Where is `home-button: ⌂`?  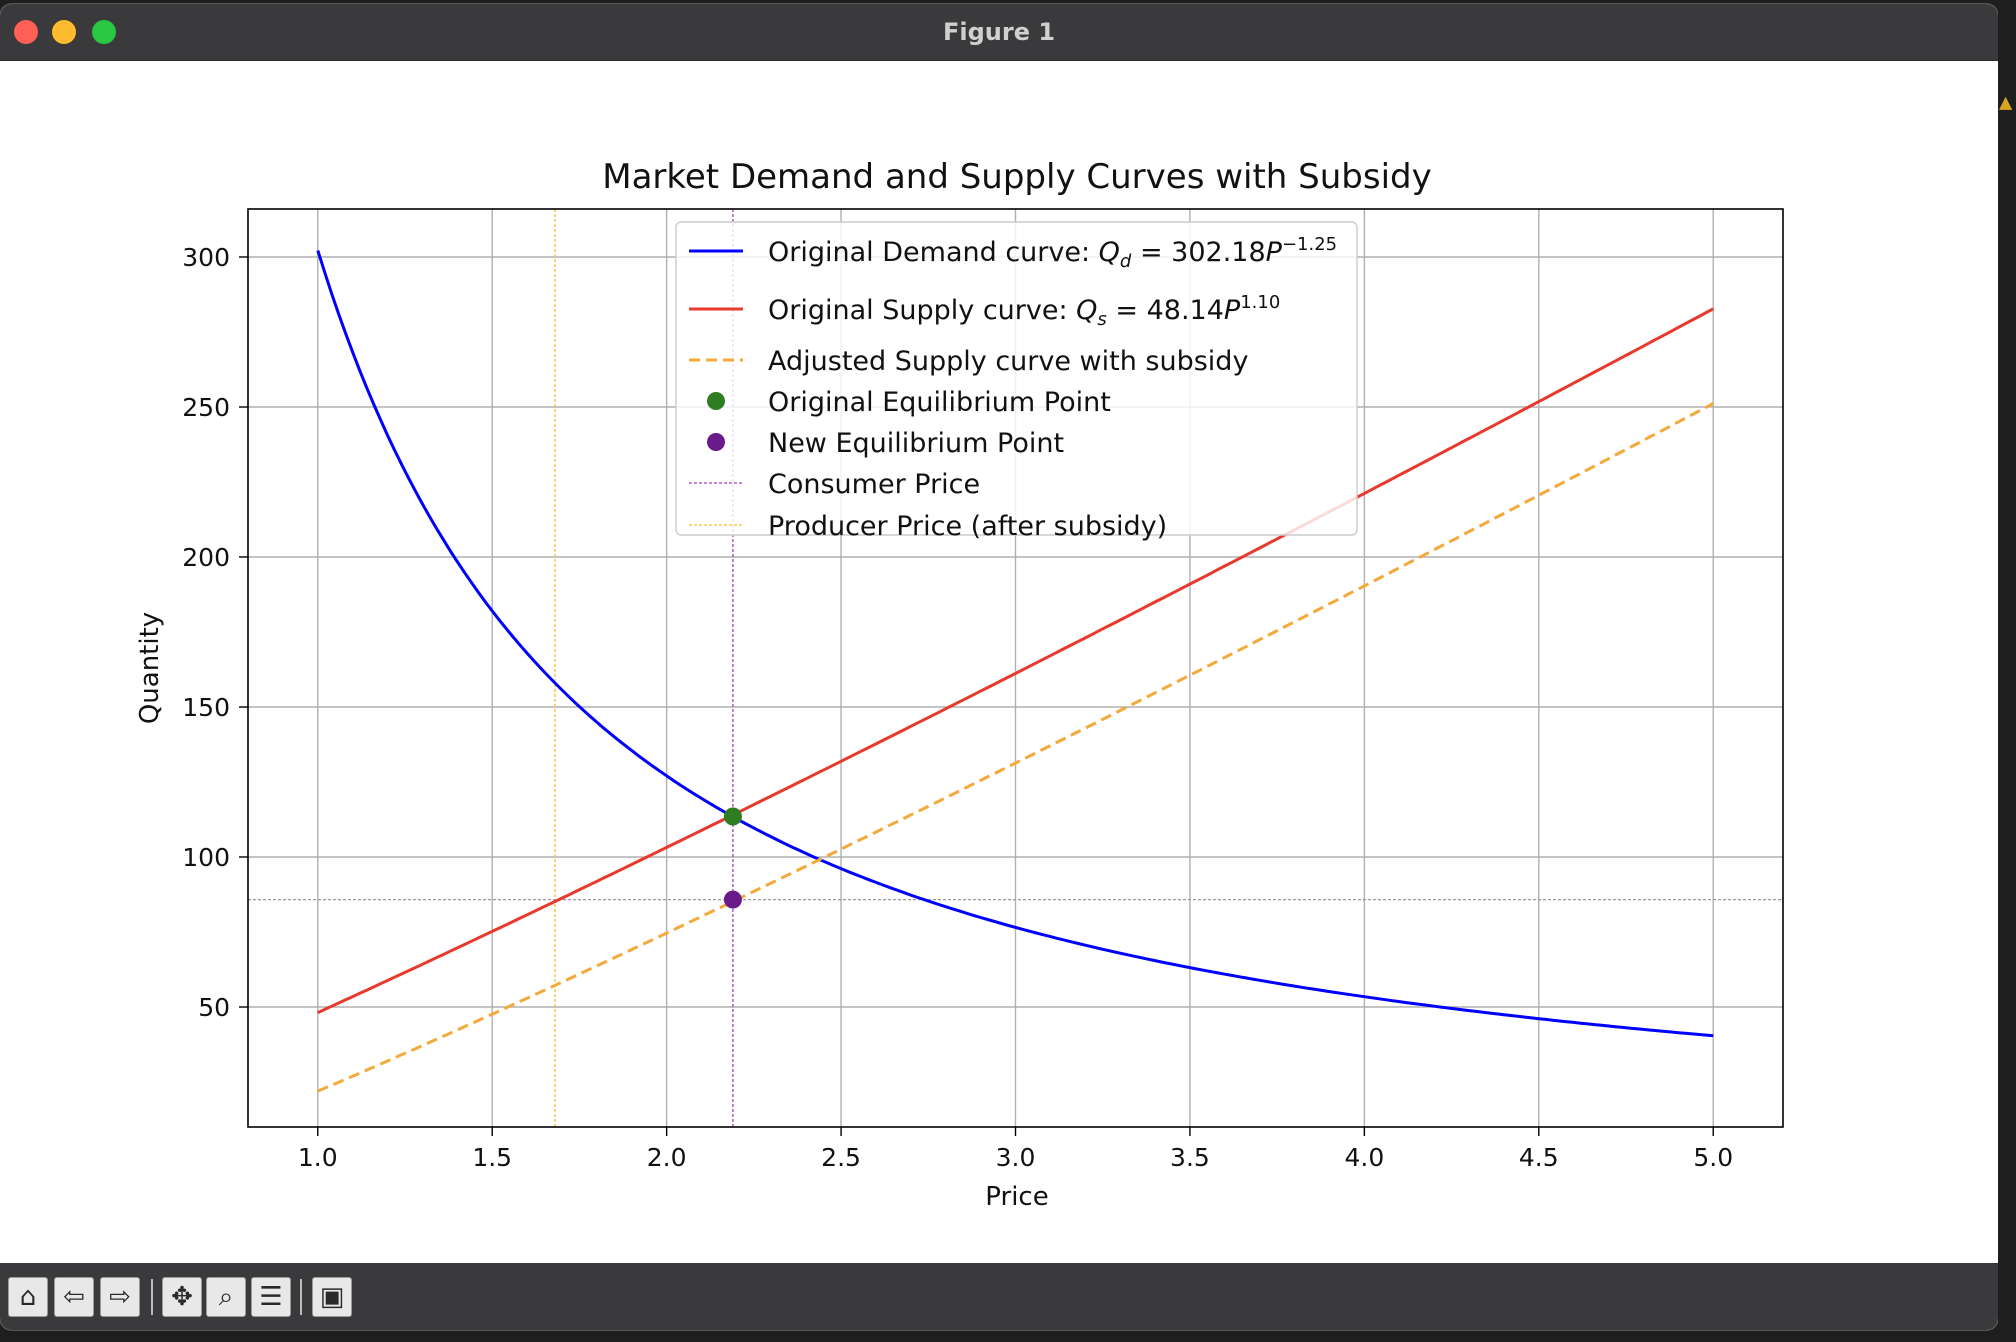 home-button: ⌂ is located at coordinates (28, 1297).